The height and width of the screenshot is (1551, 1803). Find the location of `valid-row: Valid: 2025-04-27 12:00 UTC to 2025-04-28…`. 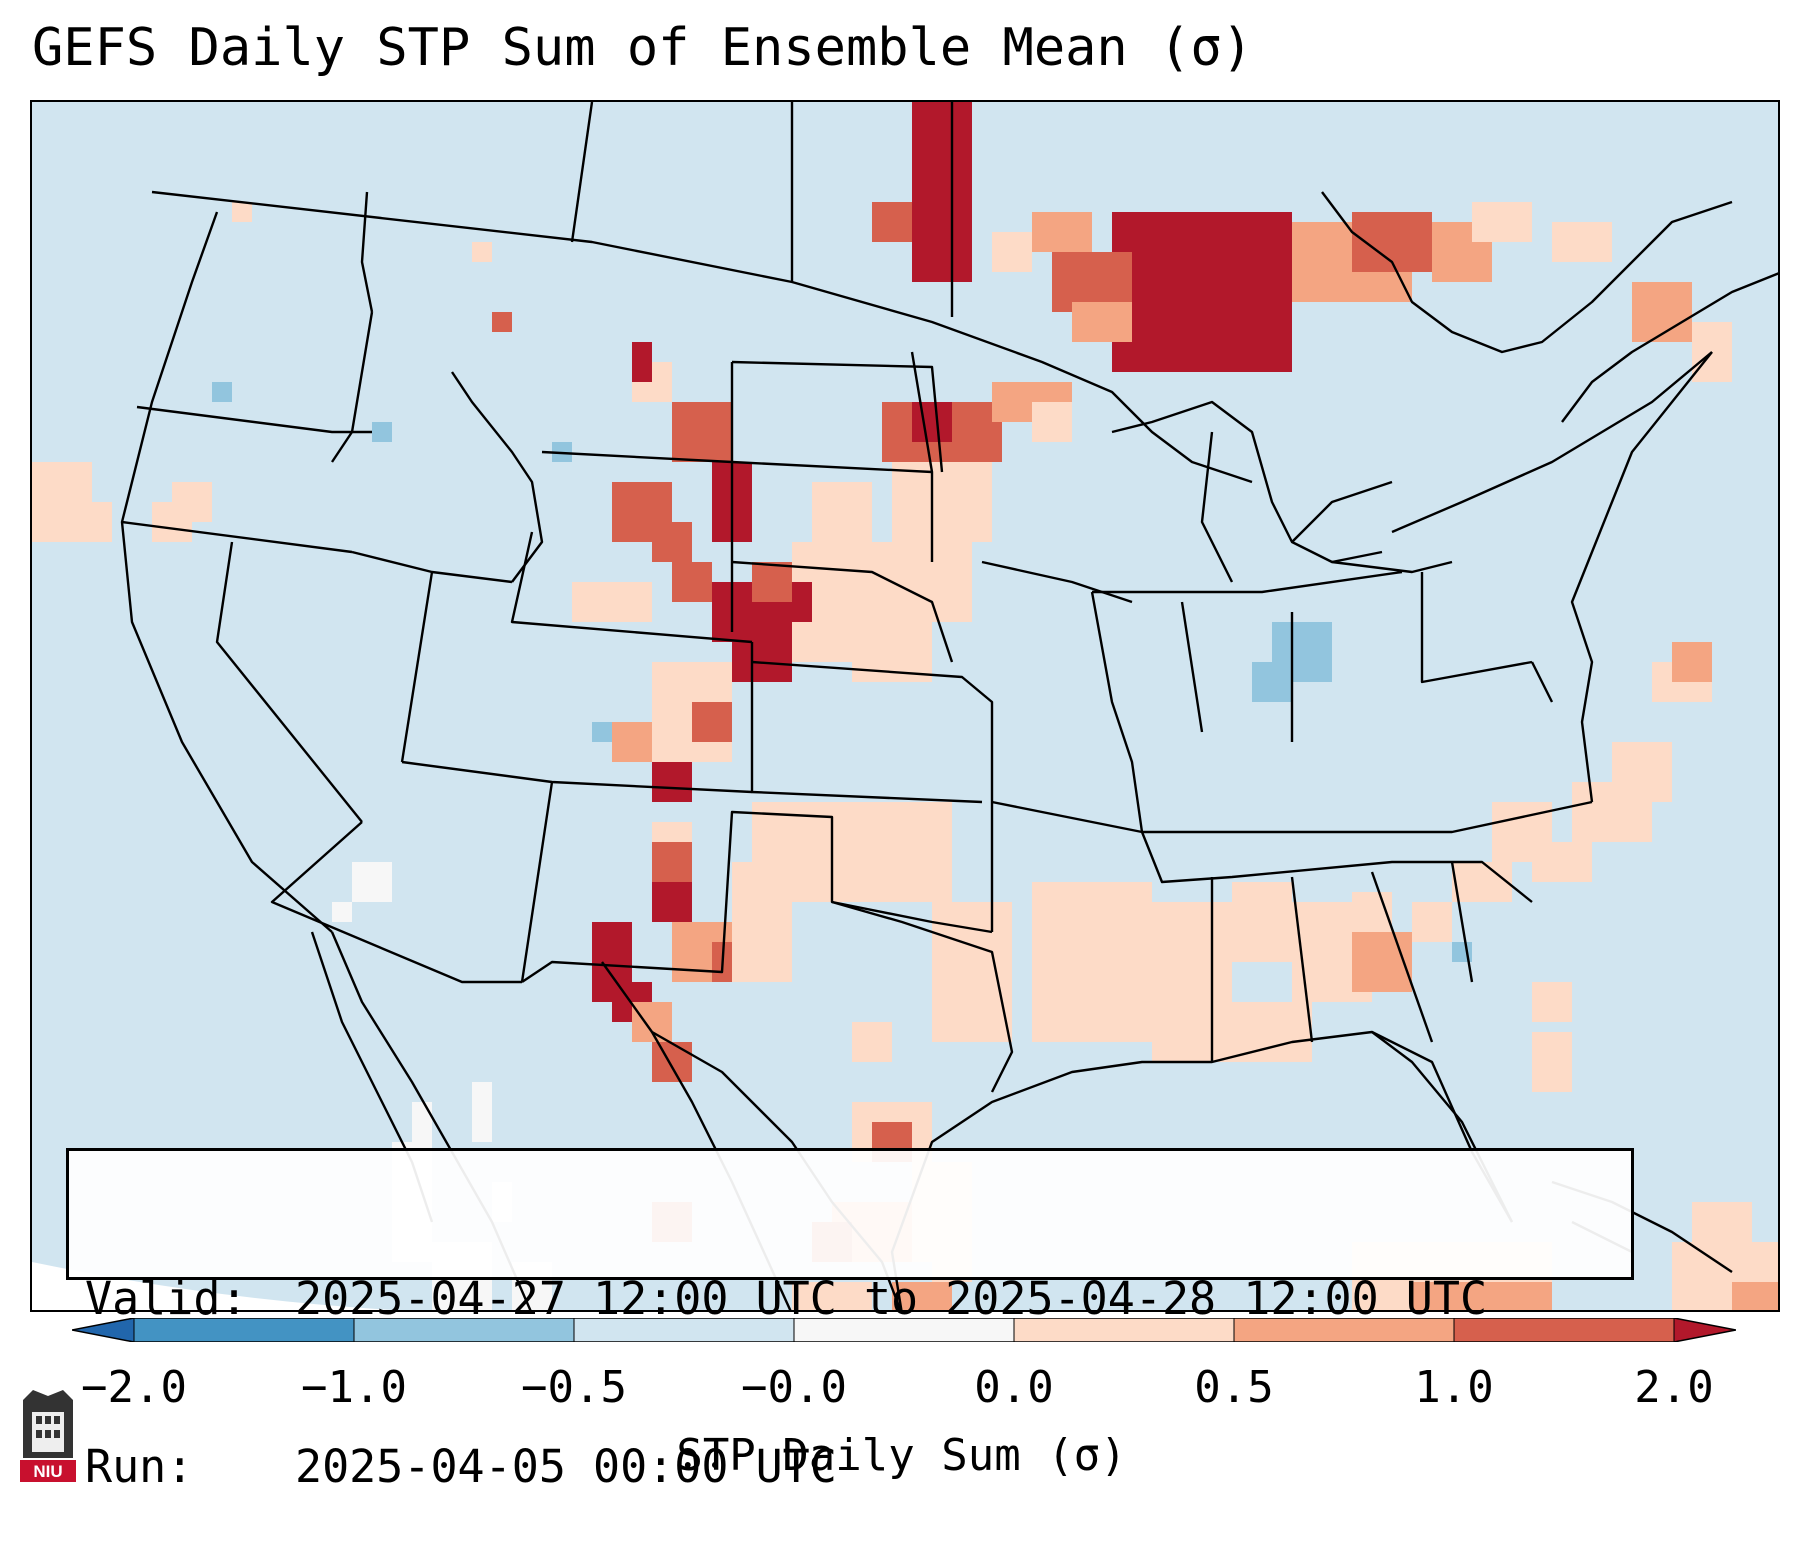

valid-row: Valid: 2025-04-27 12:00 UTC to 2025-04-28… is located at coordinates (850, 1299).